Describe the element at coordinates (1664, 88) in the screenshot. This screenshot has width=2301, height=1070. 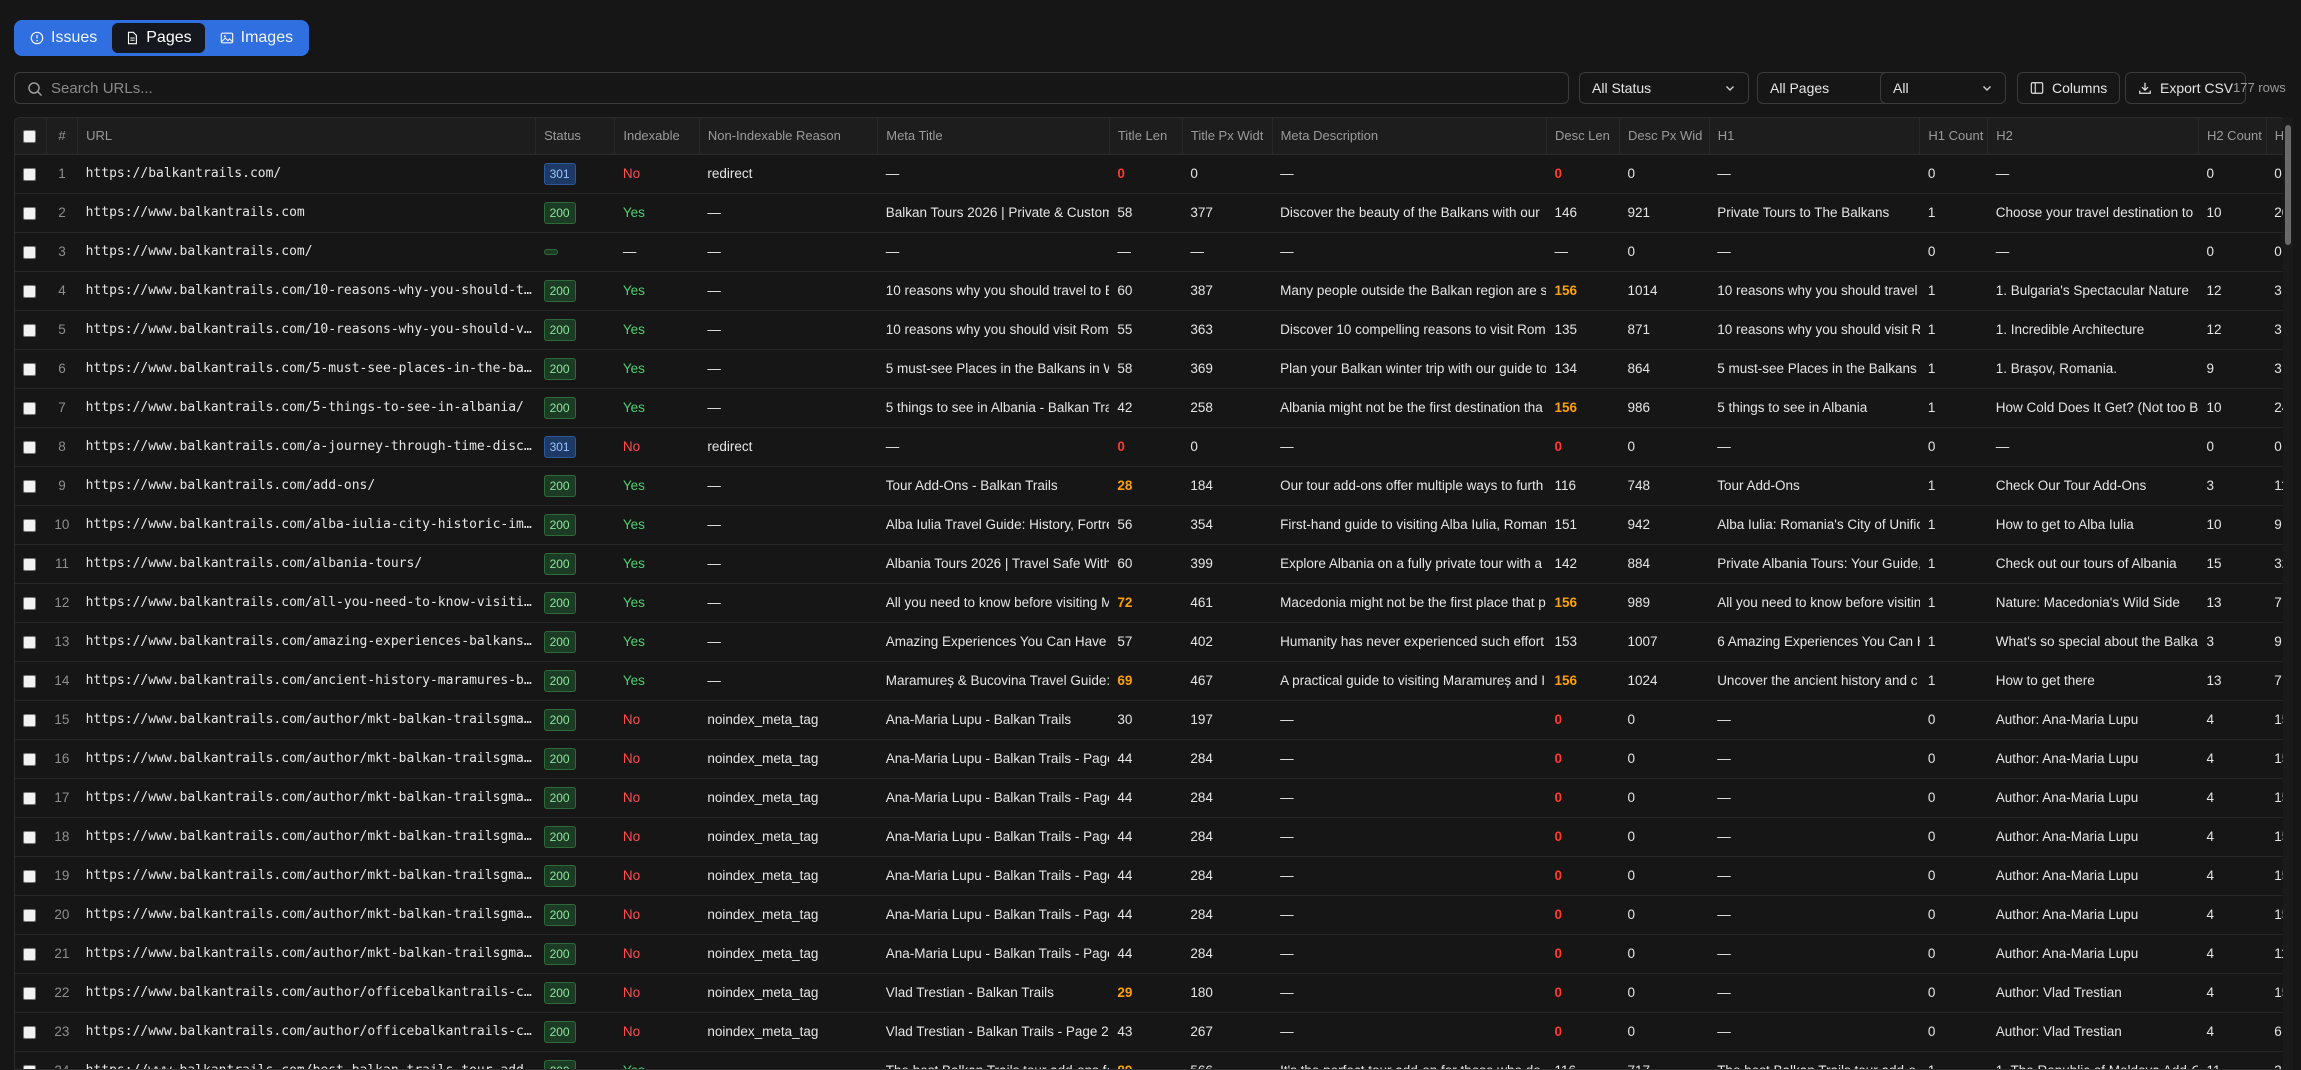
I see `status-filter-select: All Status` at that location.